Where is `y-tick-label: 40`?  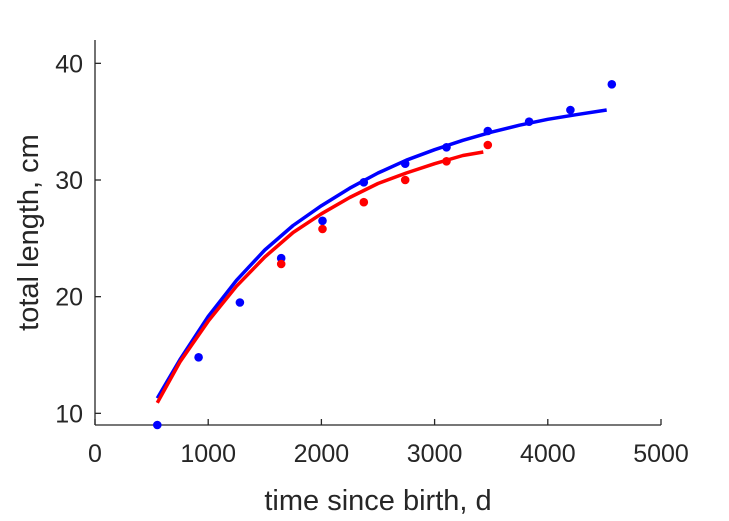
y-tick-label: 40 is located at coordinates (69, 64).